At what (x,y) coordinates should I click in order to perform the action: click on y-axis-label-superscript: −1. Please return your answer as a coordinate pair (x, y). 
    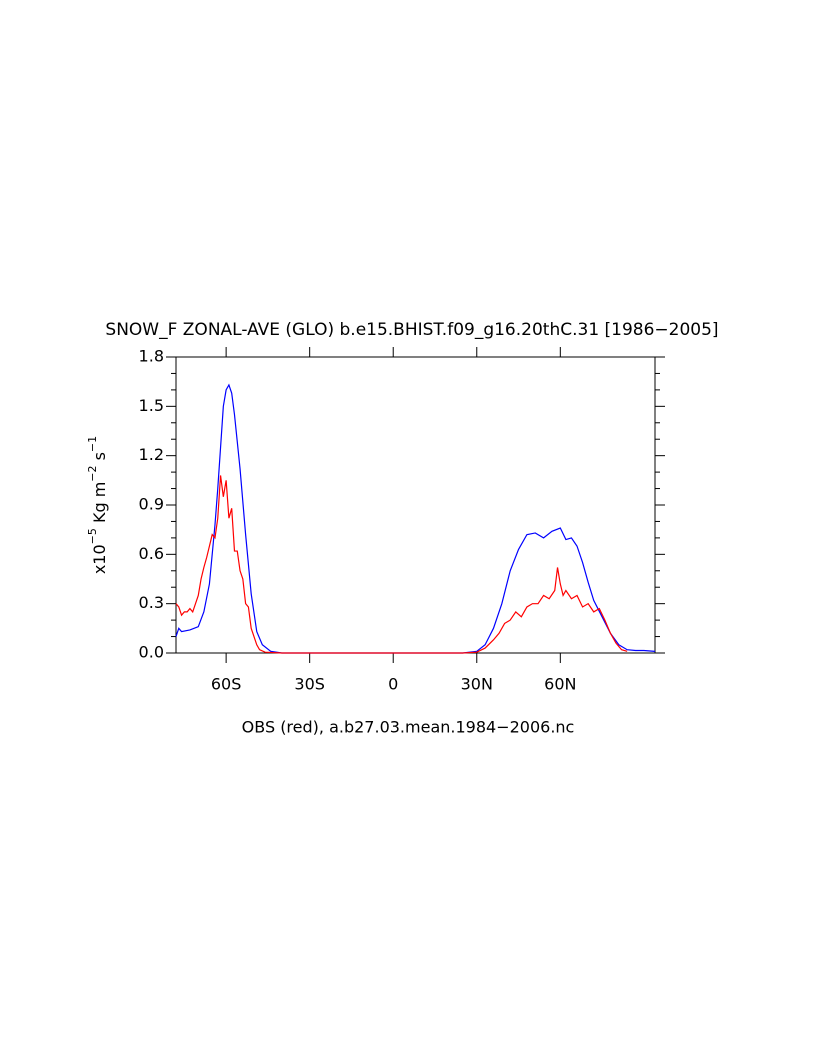
    Looking at the image, I should click on (92, 444).